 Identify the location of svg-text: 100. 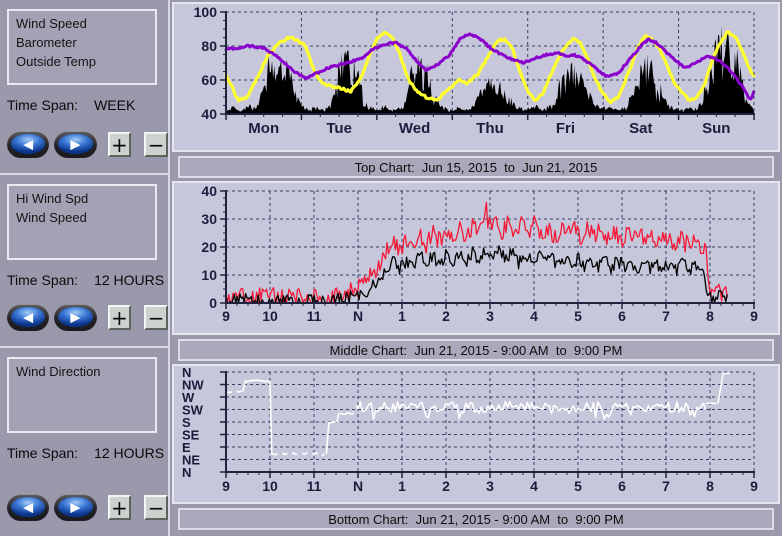
(206, 12).